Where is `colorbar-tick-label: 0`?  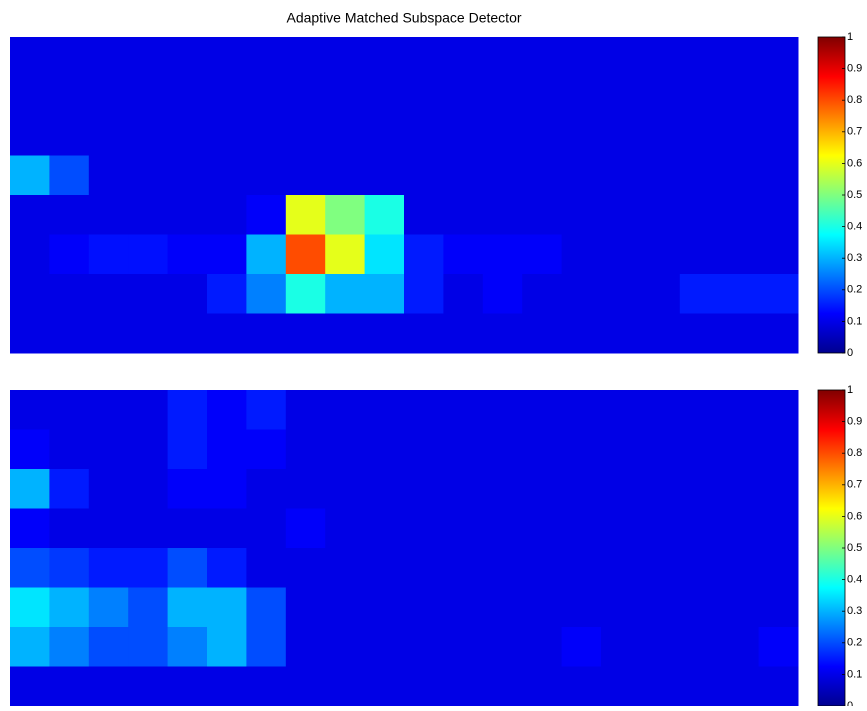
colorbar-tick-label: 0 is located at coordinates (850, 703).